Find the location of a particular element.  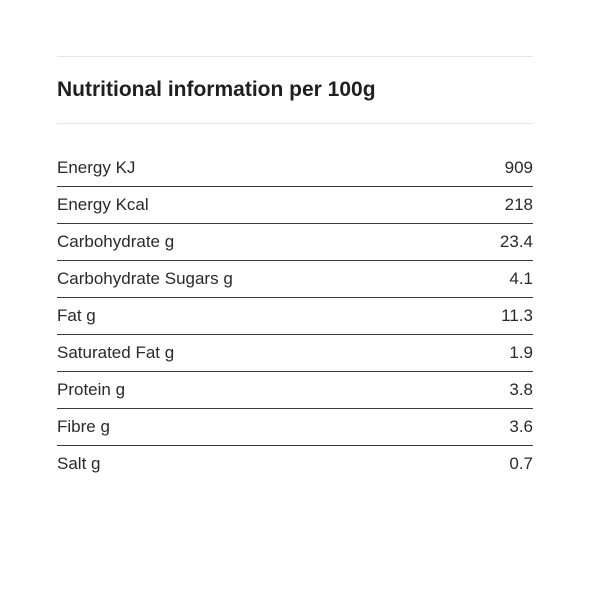

row-value: 3.8 is located at coordinates (521, 389).